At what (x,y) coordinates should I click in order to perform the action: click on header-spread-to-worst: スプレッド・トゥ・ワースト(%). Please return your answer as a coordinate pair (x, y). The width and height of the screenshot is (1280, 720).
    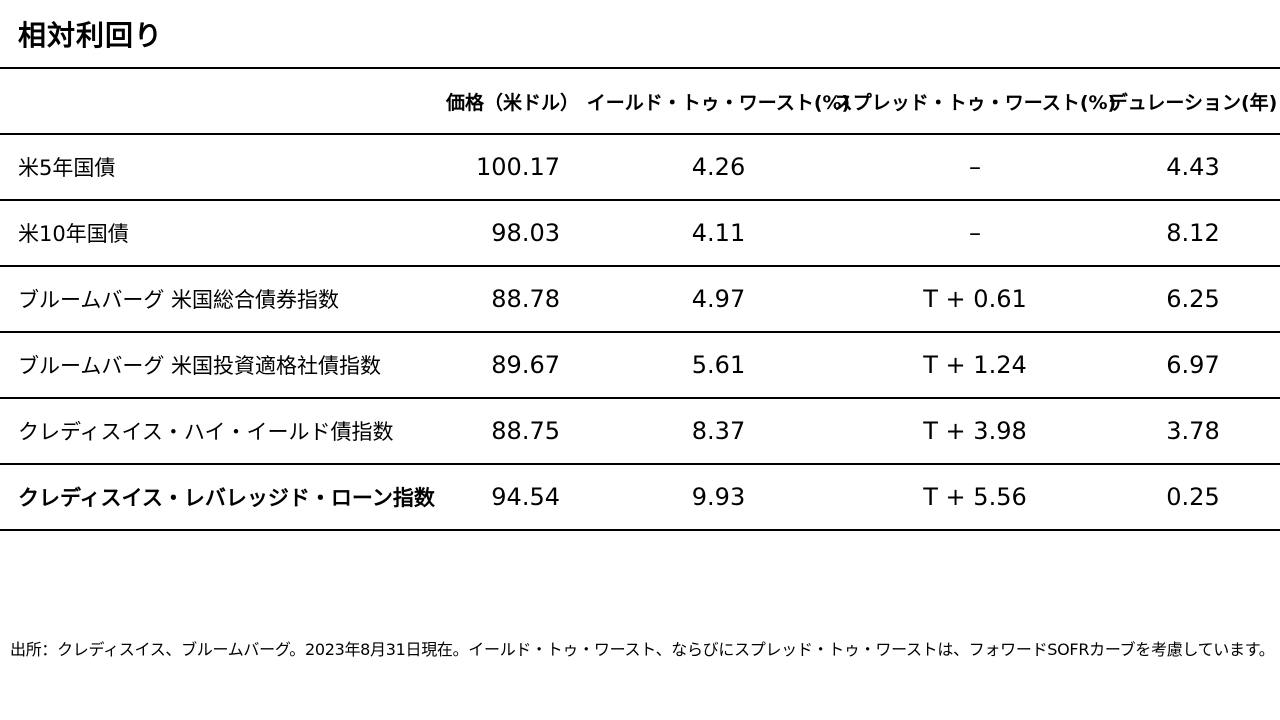
    Looking at the image, I should click on (975, 102).